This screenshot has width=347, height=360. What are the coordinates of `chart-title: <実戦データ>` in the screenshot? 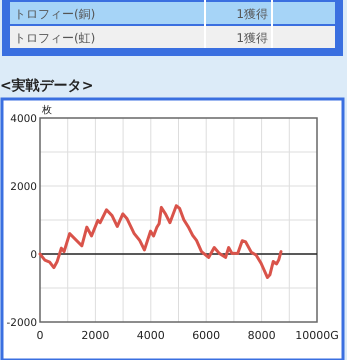 It's located at (47, 85).